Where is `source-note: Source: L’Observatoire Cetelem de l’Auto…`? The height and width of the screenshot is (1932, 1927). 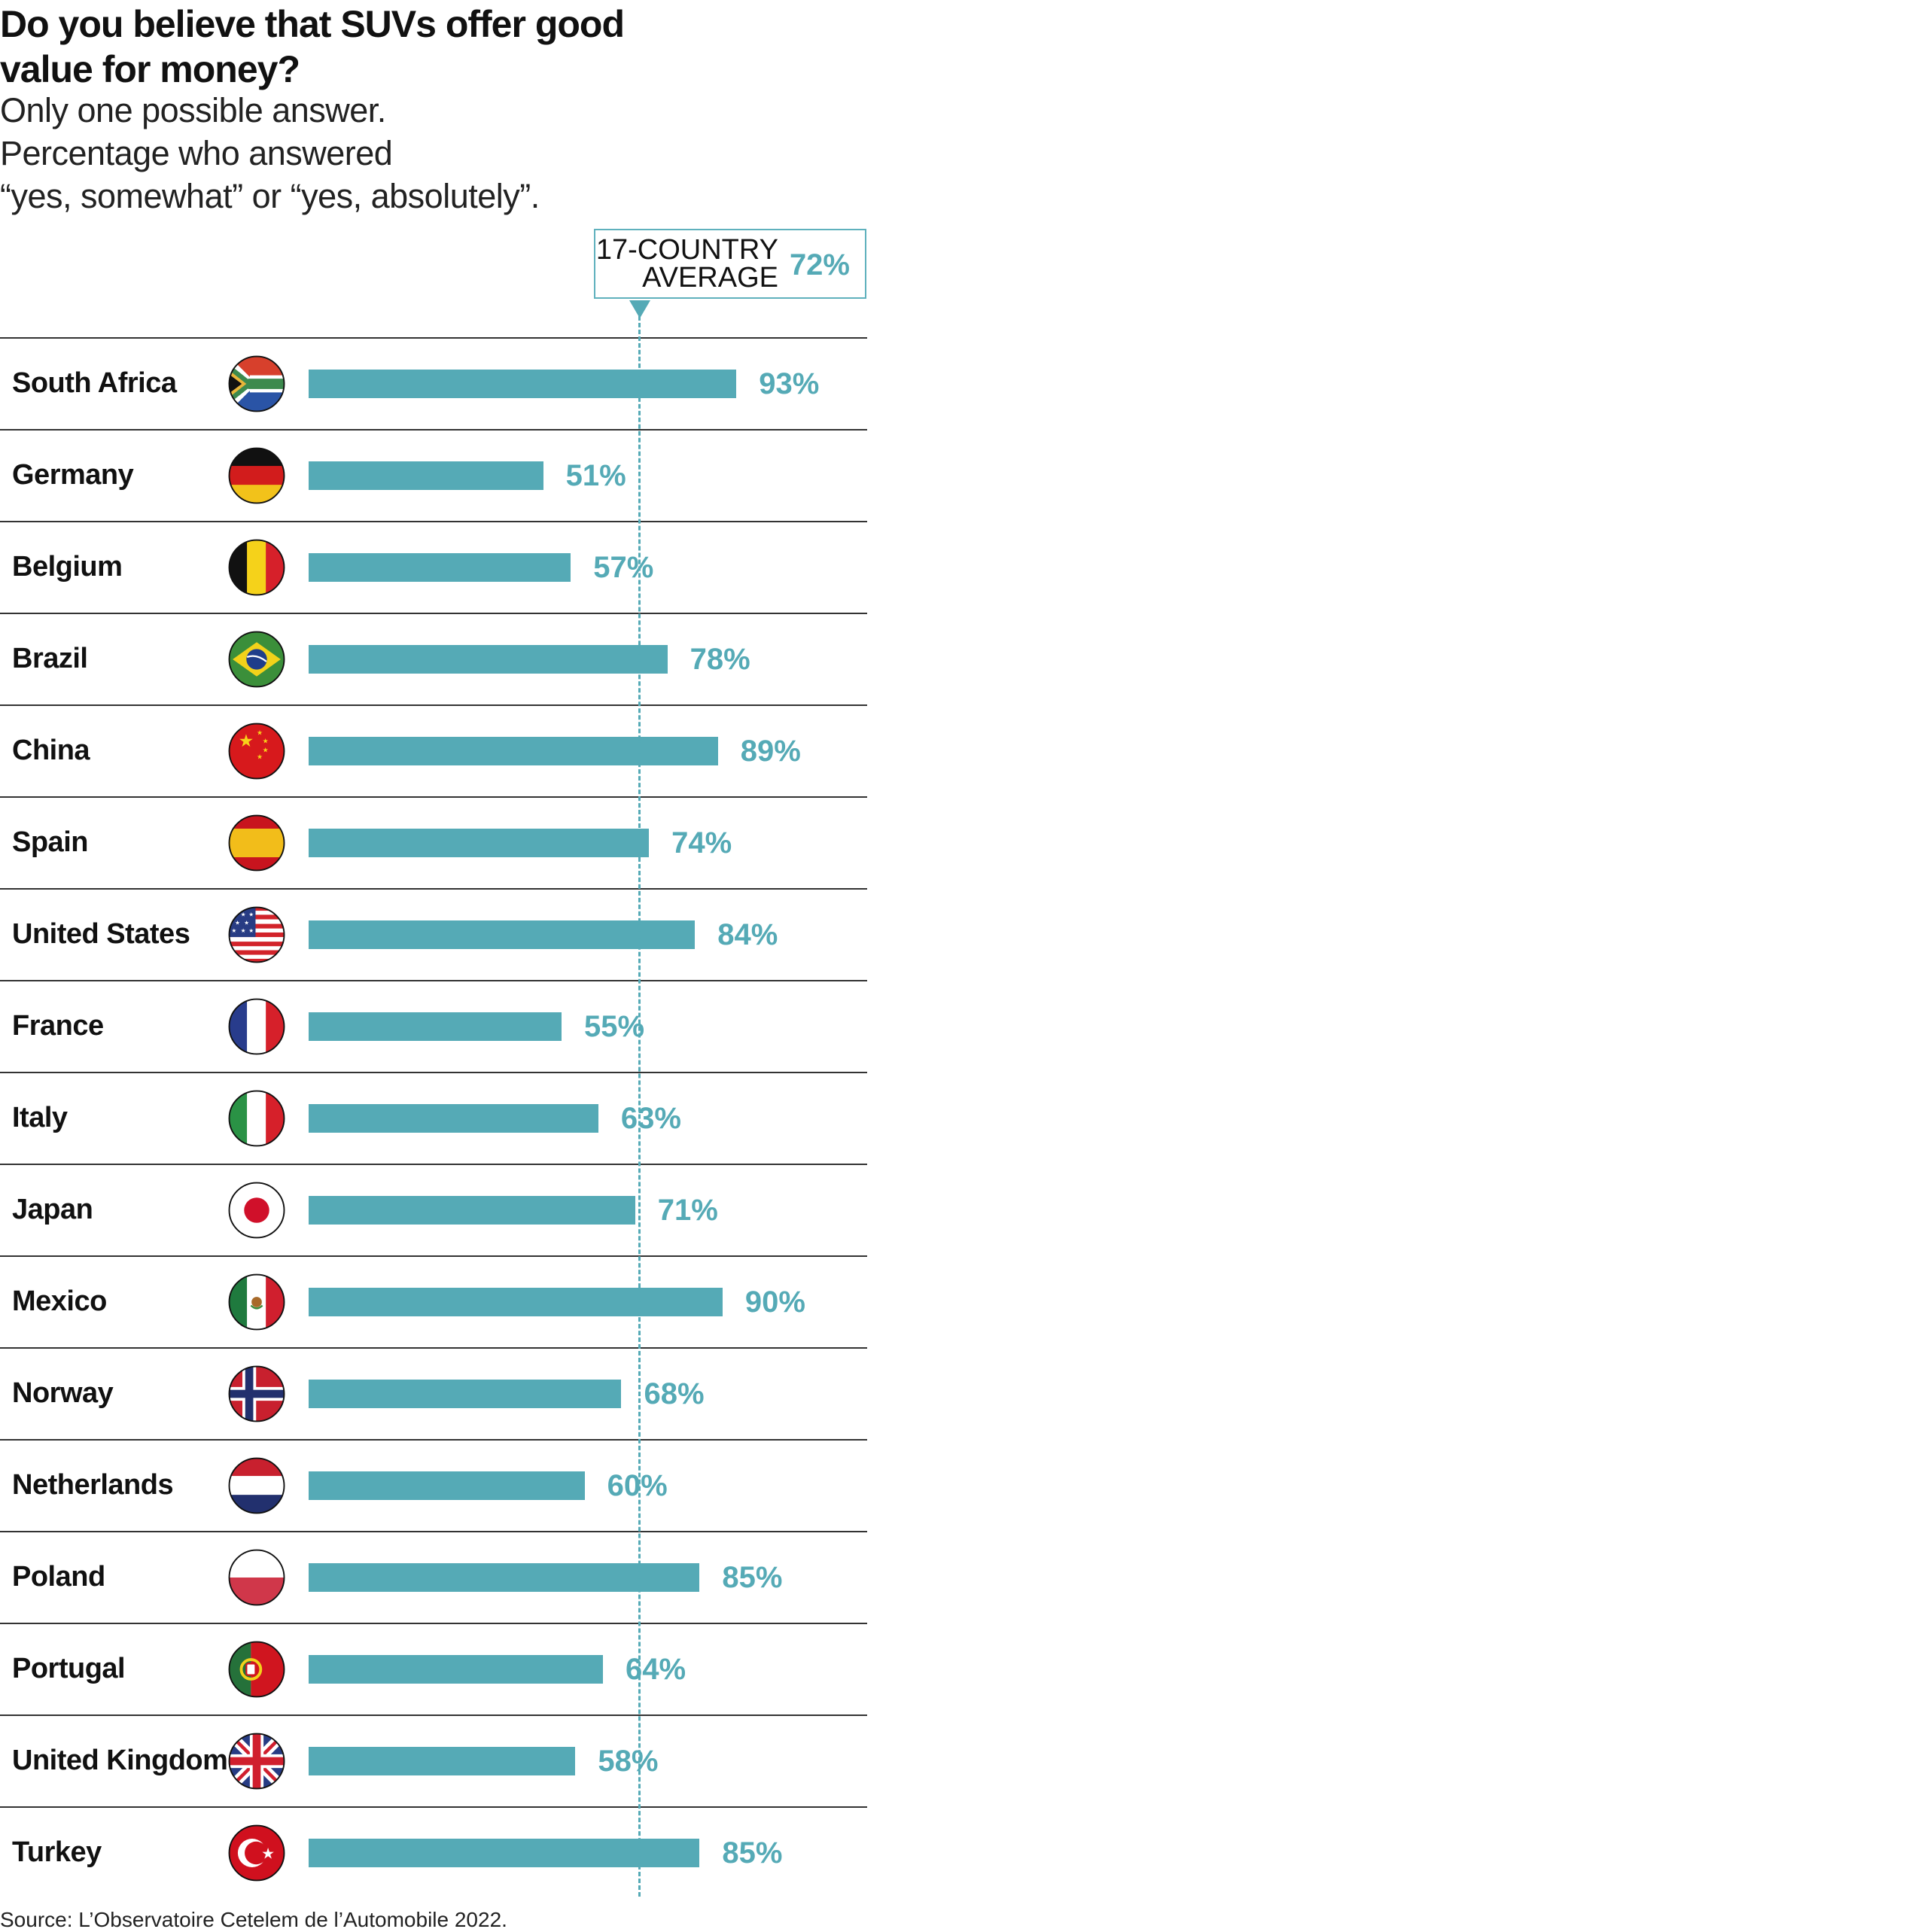
source-note: Source: L’Observatoire Cetelem de l’Auto… is located at coordinates (253, 1919).